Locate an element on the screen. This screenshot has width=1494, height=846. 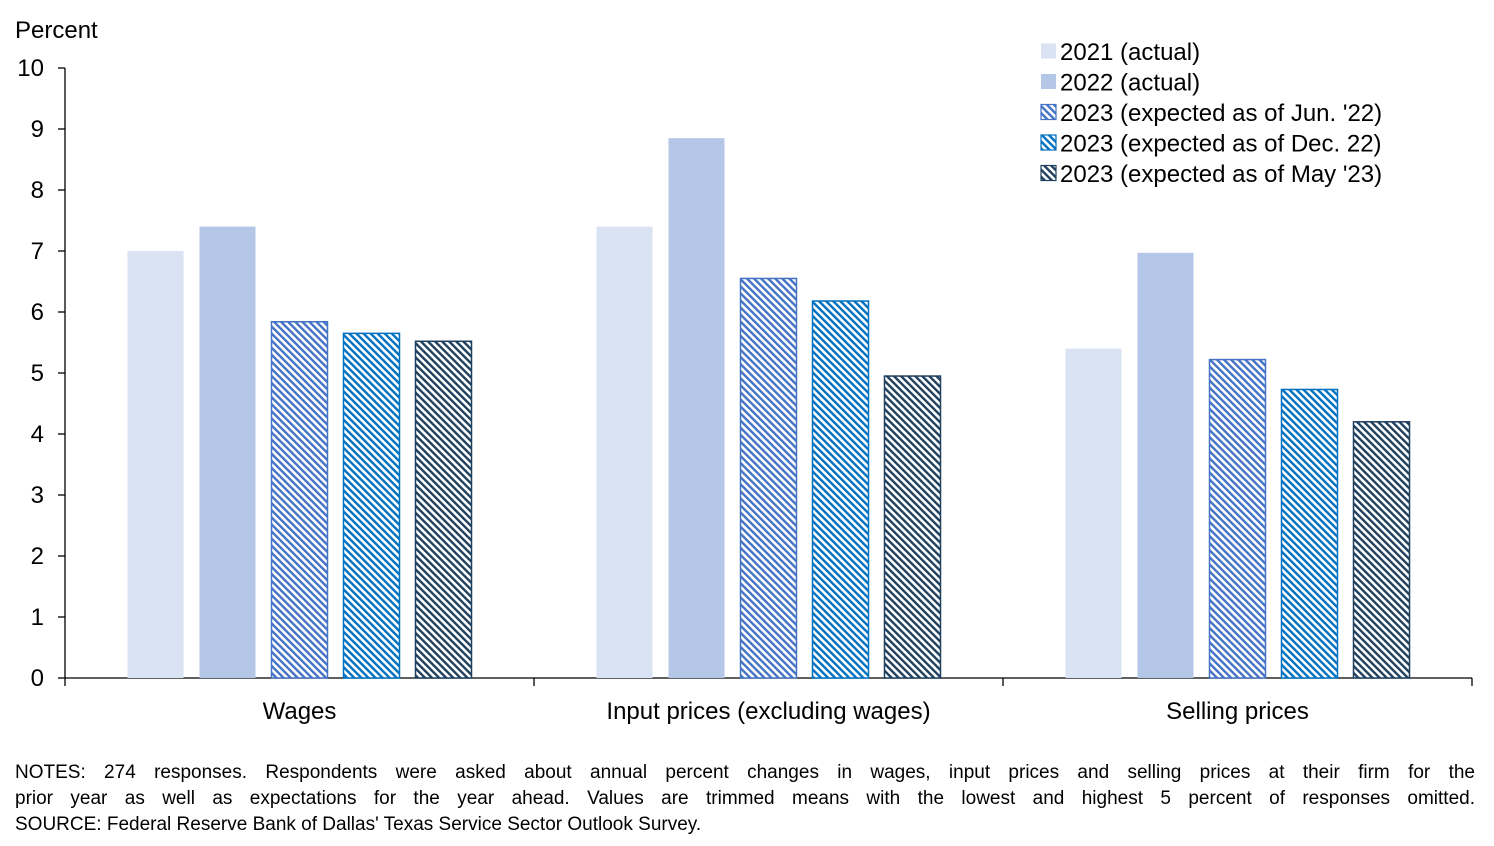
y-tick-label: 8 is located at coordinates (37, 190).